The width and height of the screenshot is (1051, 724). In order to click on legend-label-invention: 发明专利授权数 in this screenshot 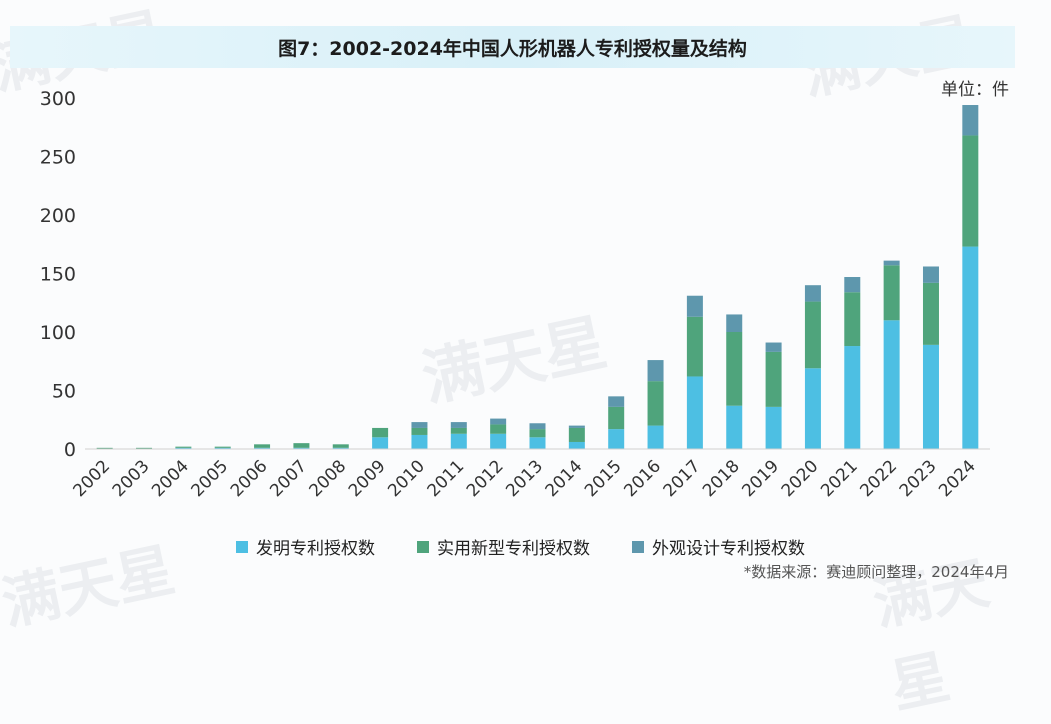, I will do `click(315, 549)`.